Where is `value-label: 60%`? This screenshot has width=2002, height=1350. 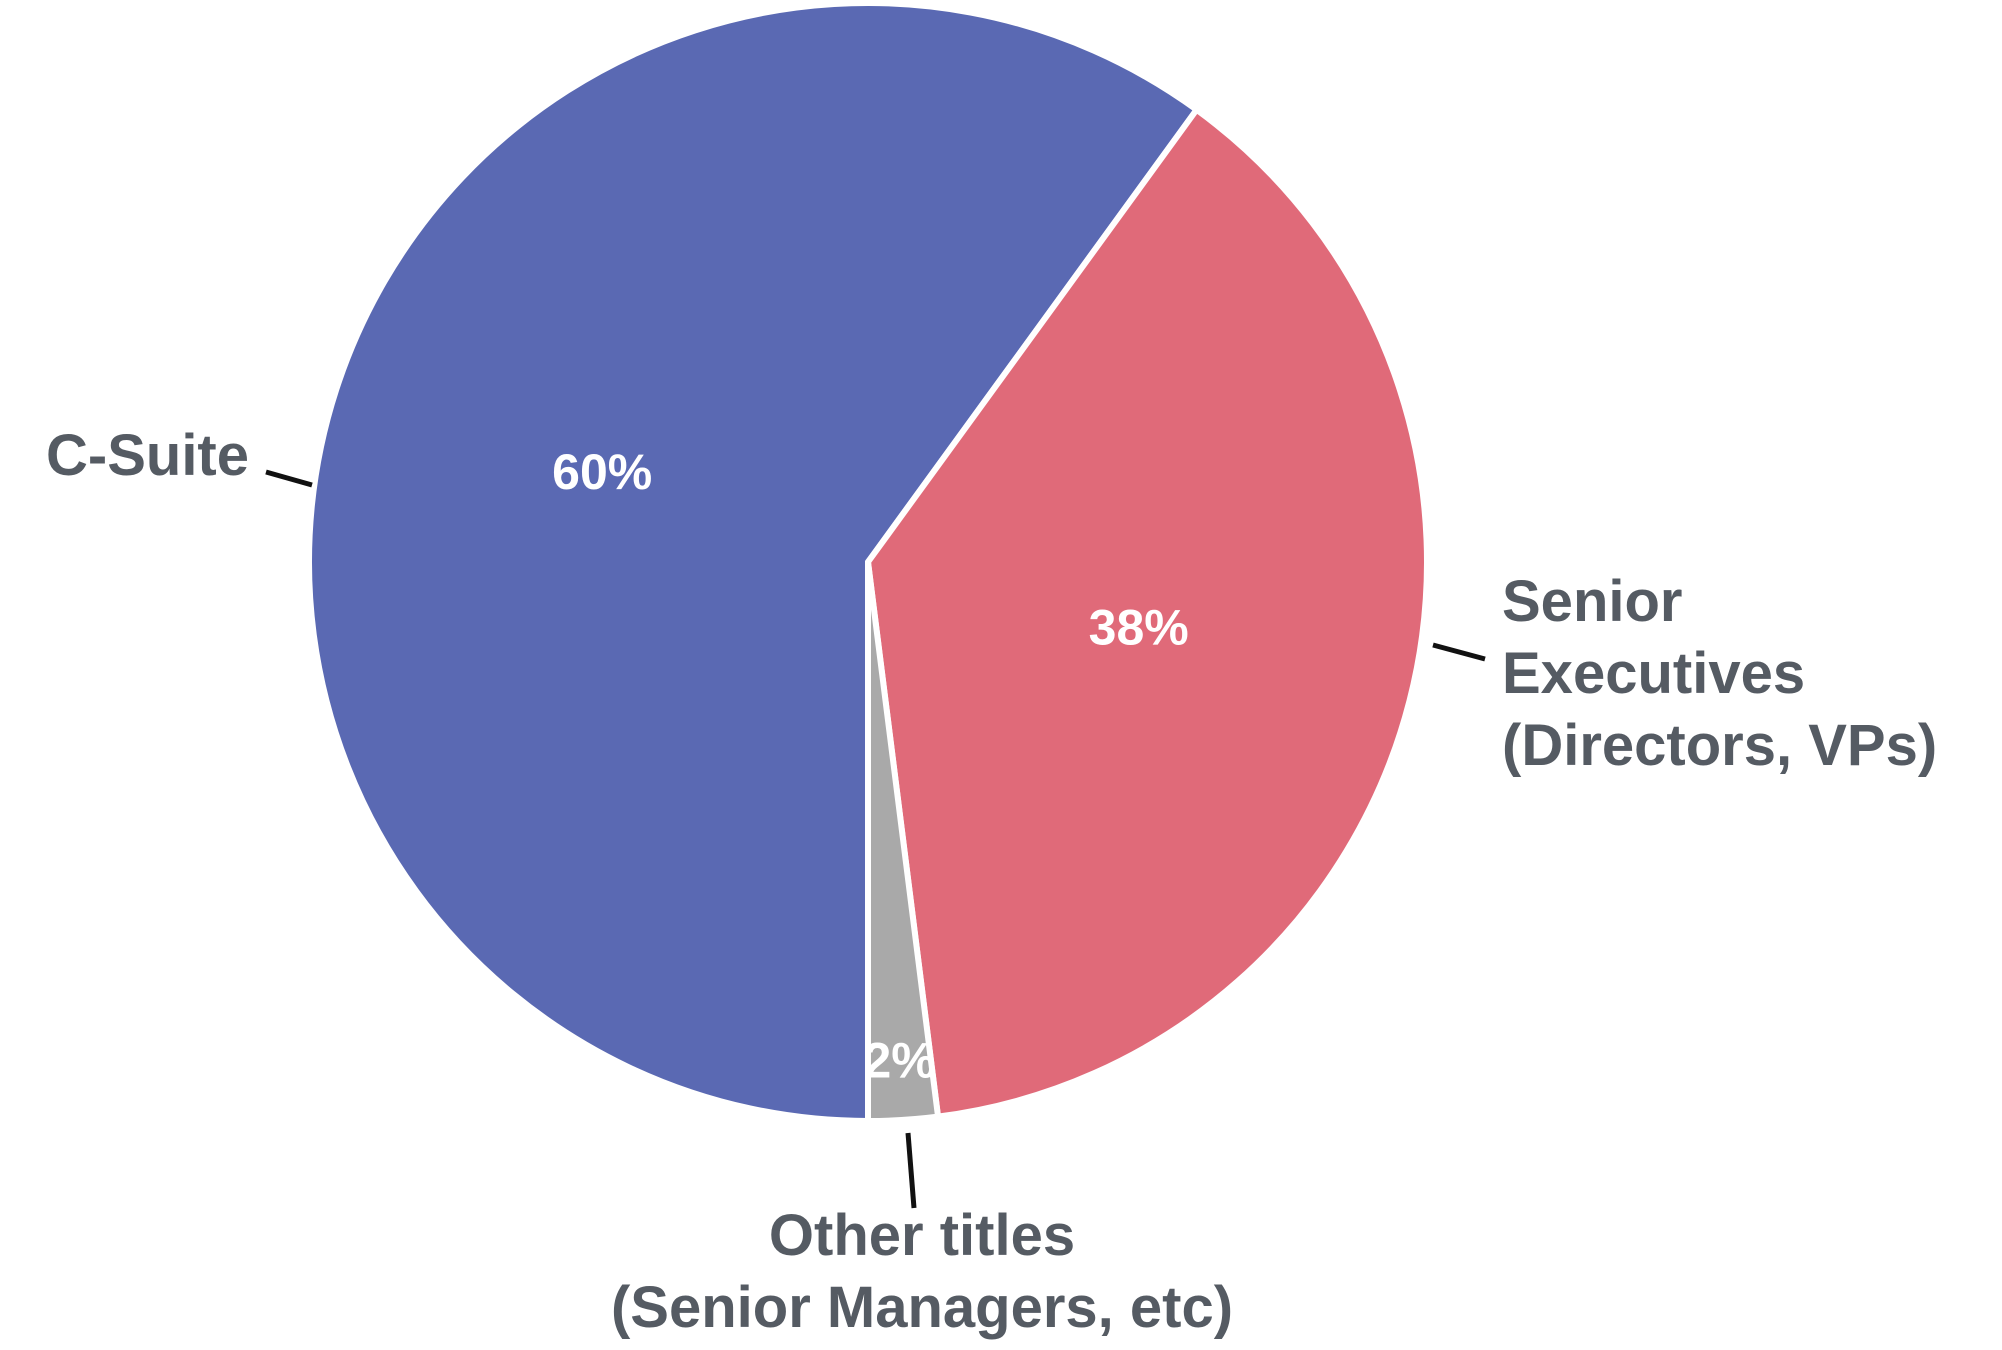
value-label: 60% is located at coordinates (602, 472).